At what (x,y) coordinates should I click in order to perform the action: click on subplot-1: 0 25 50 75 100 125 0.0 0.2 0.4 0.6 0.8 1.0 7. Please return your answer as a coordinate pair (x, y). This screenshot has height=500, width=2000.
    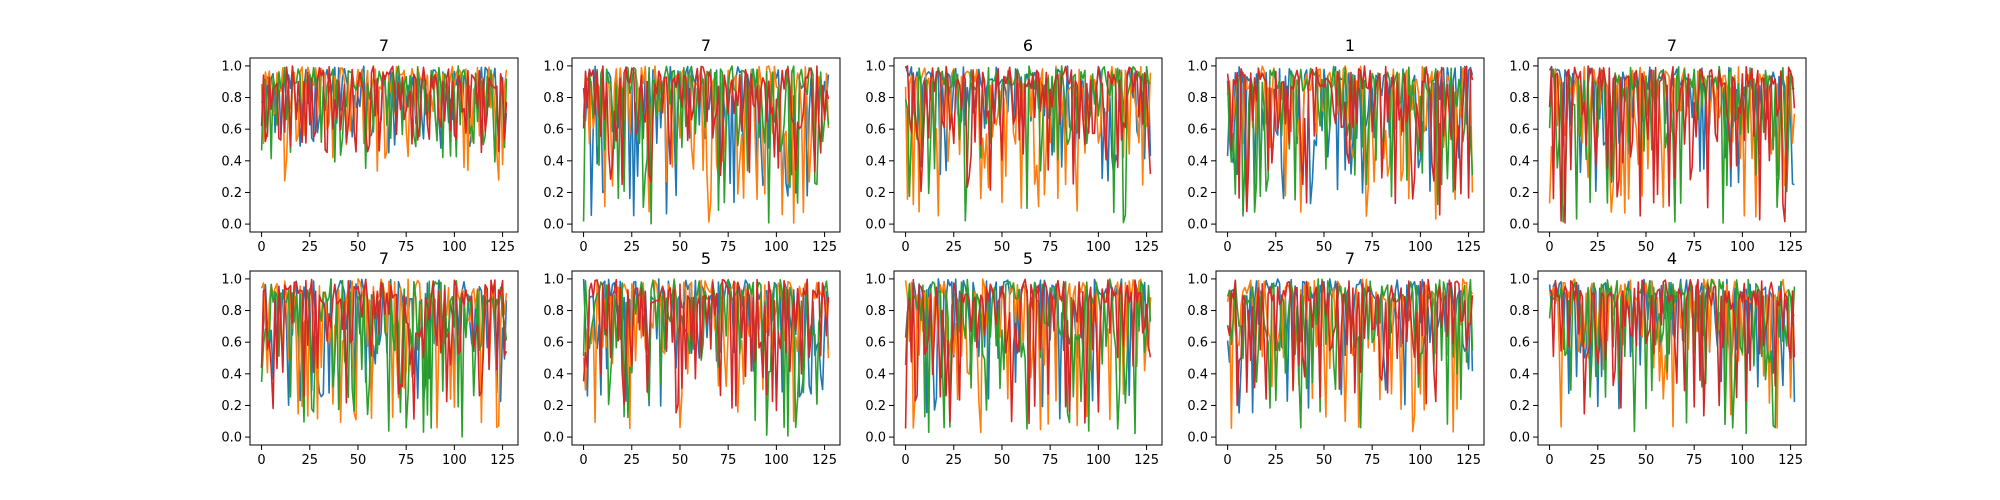
    Looking at the image, I should click on (370, 145).